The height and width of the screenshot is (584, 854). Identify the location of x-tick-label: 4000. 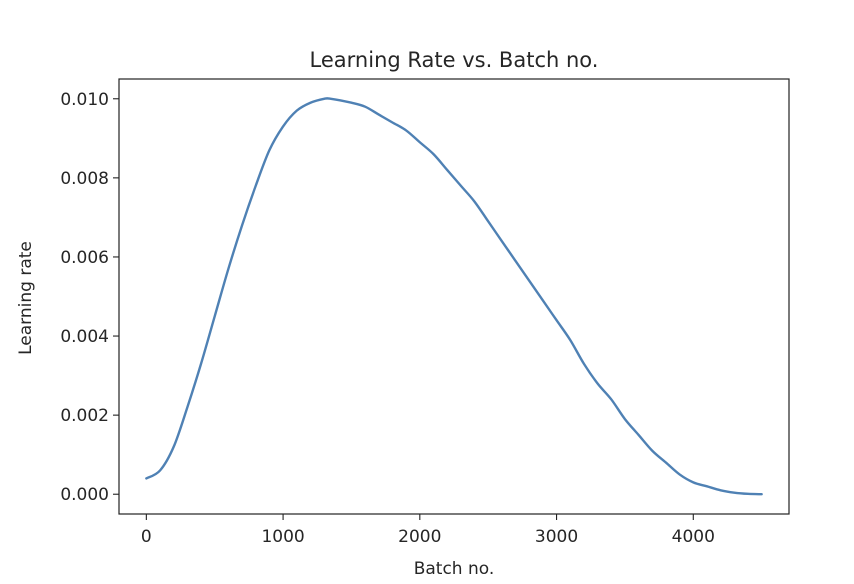
(693, 537).